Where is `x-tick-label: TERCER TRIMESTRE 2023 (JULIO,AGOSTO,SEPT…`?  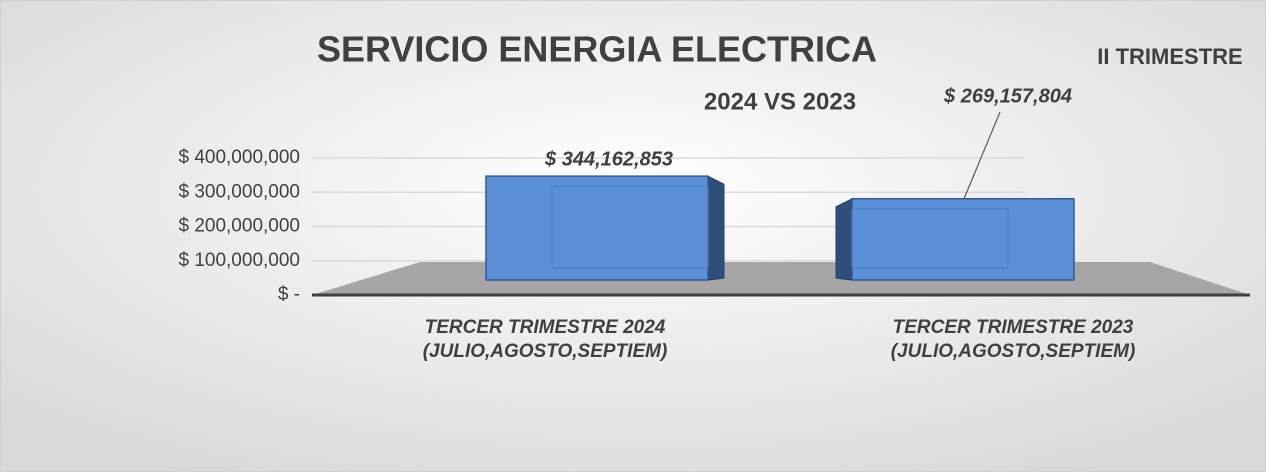 x-tick-label: TERCER TRIMESTRE 2023 (JULIO,AGOSTO,SEPT… is located at coordinates (1013, 339).